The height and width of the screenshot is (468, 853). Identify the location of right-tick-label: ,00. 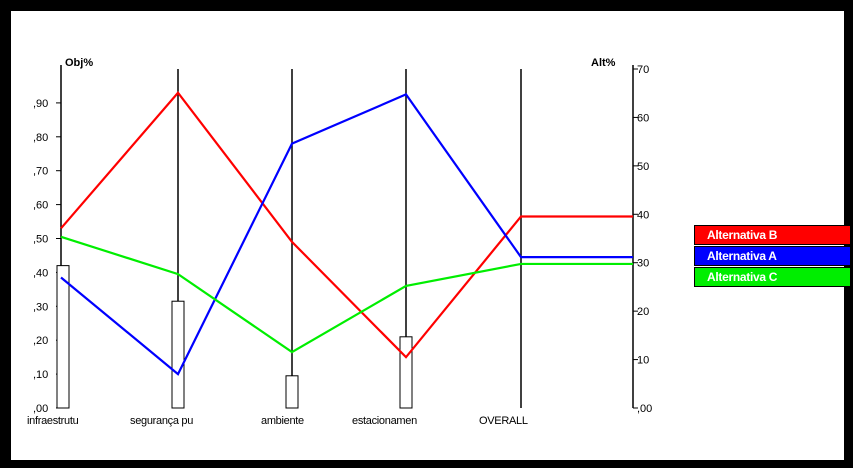
(644, 409).